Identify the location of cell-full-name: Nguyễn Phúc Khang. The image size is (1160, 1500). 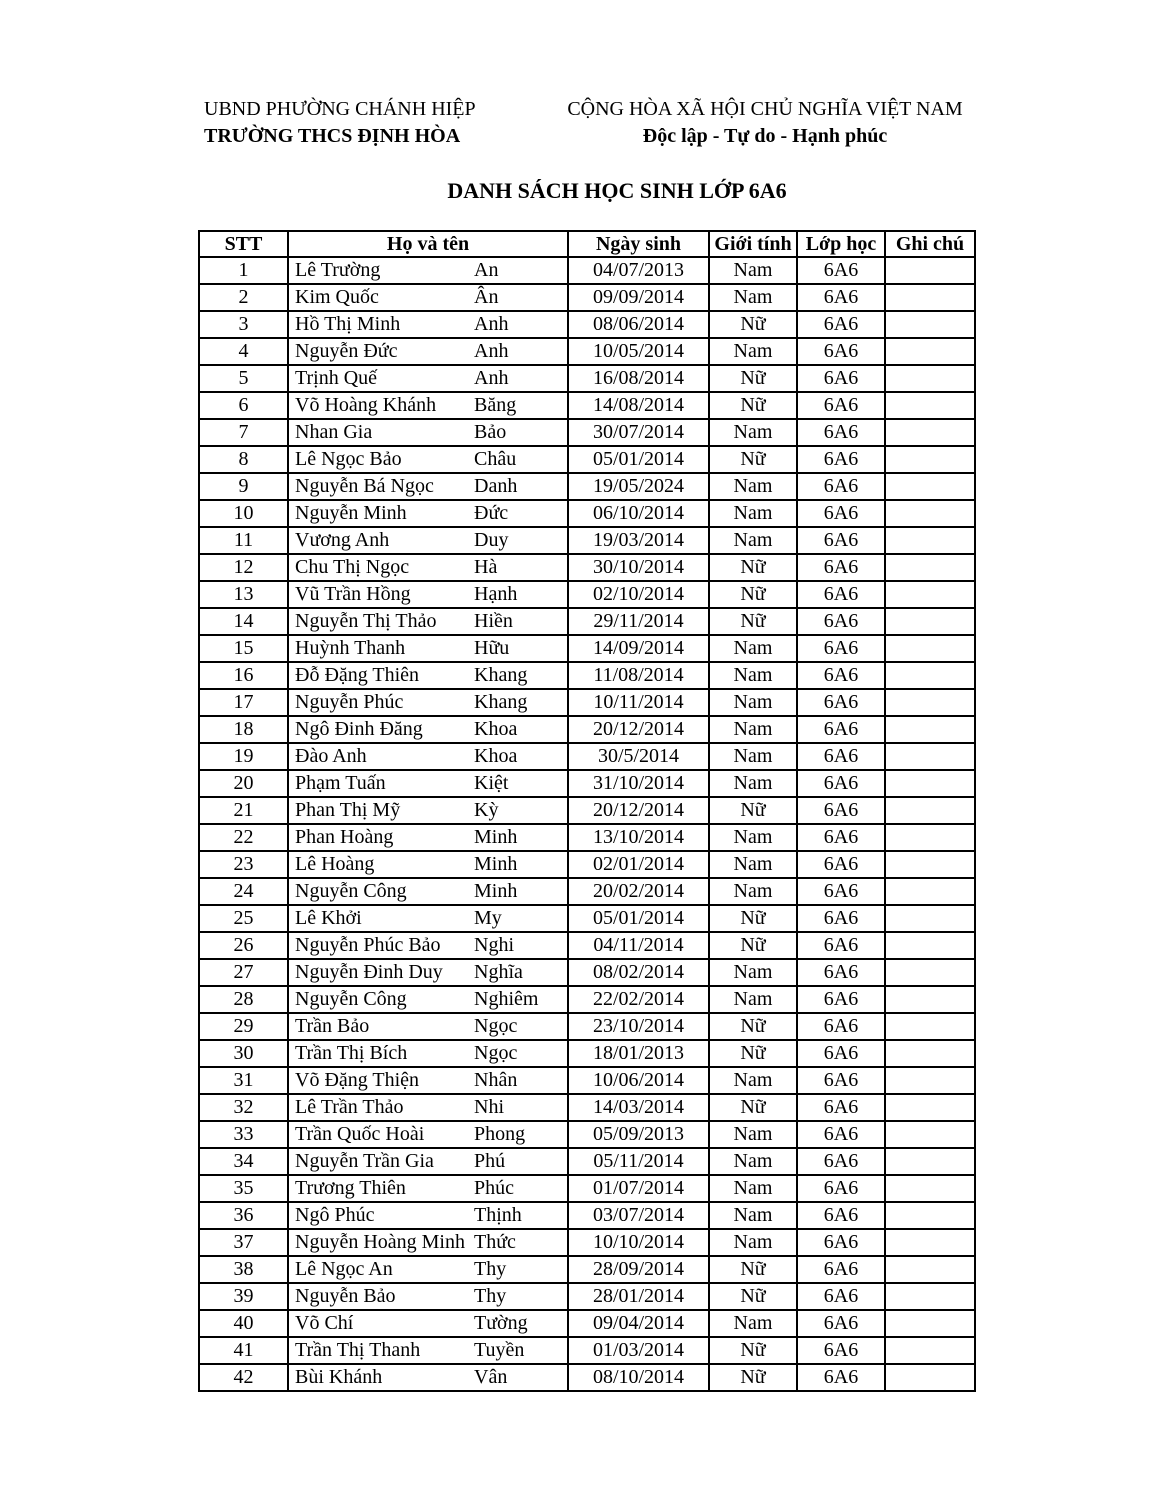
(428, 702).